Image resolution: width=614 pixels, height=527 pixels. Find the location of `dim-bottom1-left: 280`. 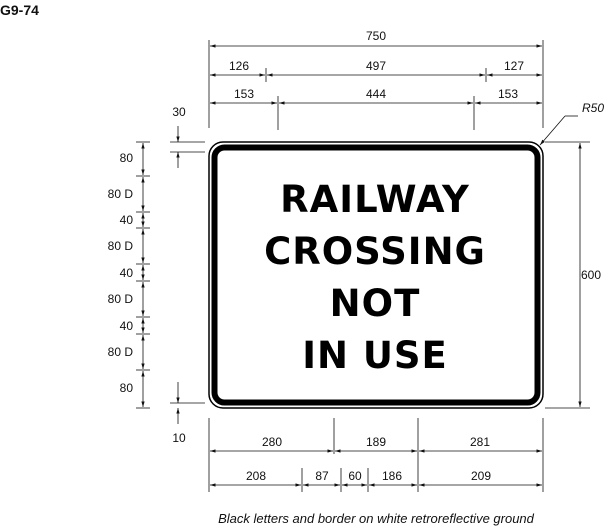

dim-bottom1-left: 280 is located at coordinates (272, 442).